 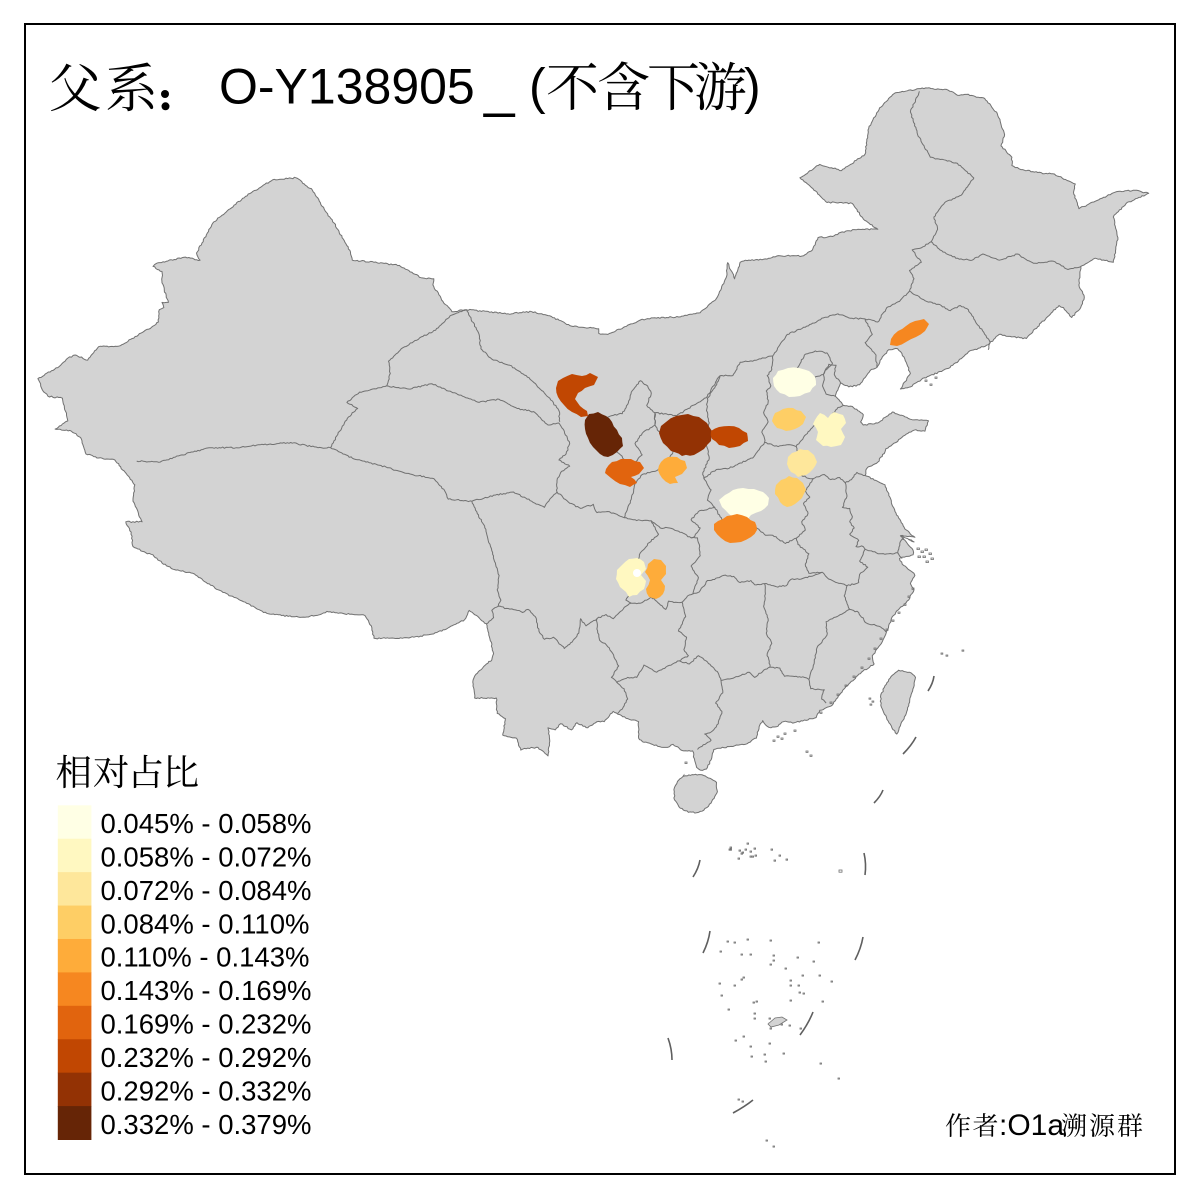 I want to click on svg-text: 0.072% - 0.084%, so click(x=206, y=890).